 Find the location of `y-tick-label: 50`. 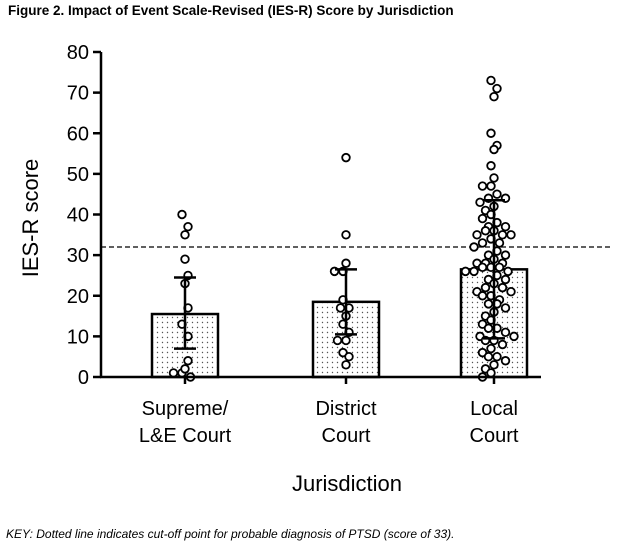

y-tick-label: 50 is located at coordinates (78, 175).